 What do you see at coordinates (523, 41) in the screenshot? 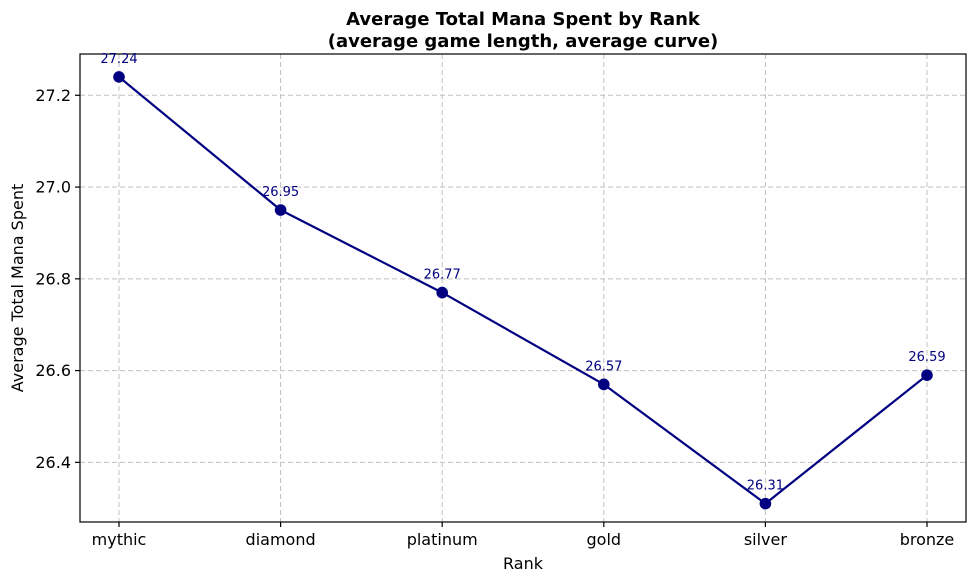
I see `chart-subtitle: (average game length, average curve)` at bounding box center [523, 41].